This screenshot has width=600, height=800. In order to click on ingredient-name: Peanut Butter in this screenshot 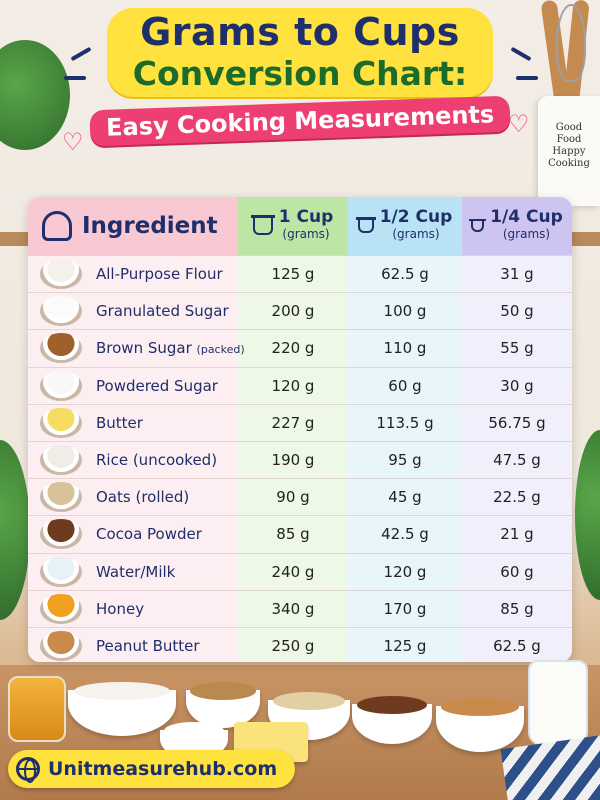, I will do `click(148, 645)`.